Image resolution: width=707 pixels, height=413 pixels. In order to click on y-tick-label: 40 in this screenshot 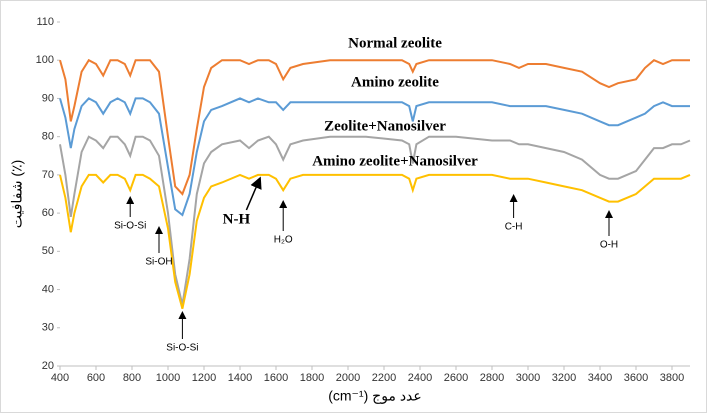, I will do `click(48, 289)`.